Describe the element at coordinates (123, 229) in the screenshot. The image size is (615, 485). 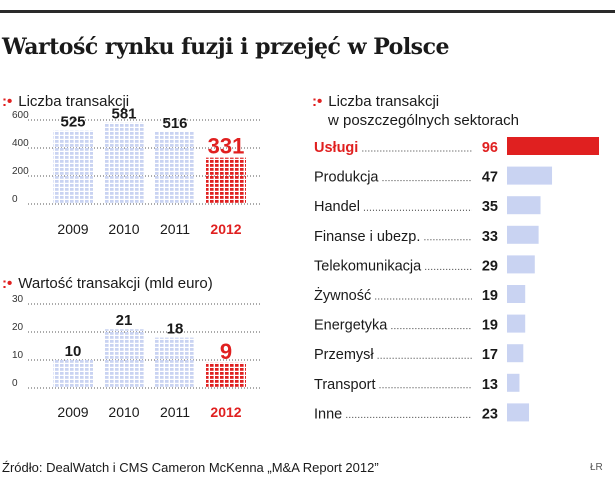
I see `count-category-label: 2010` at that location.